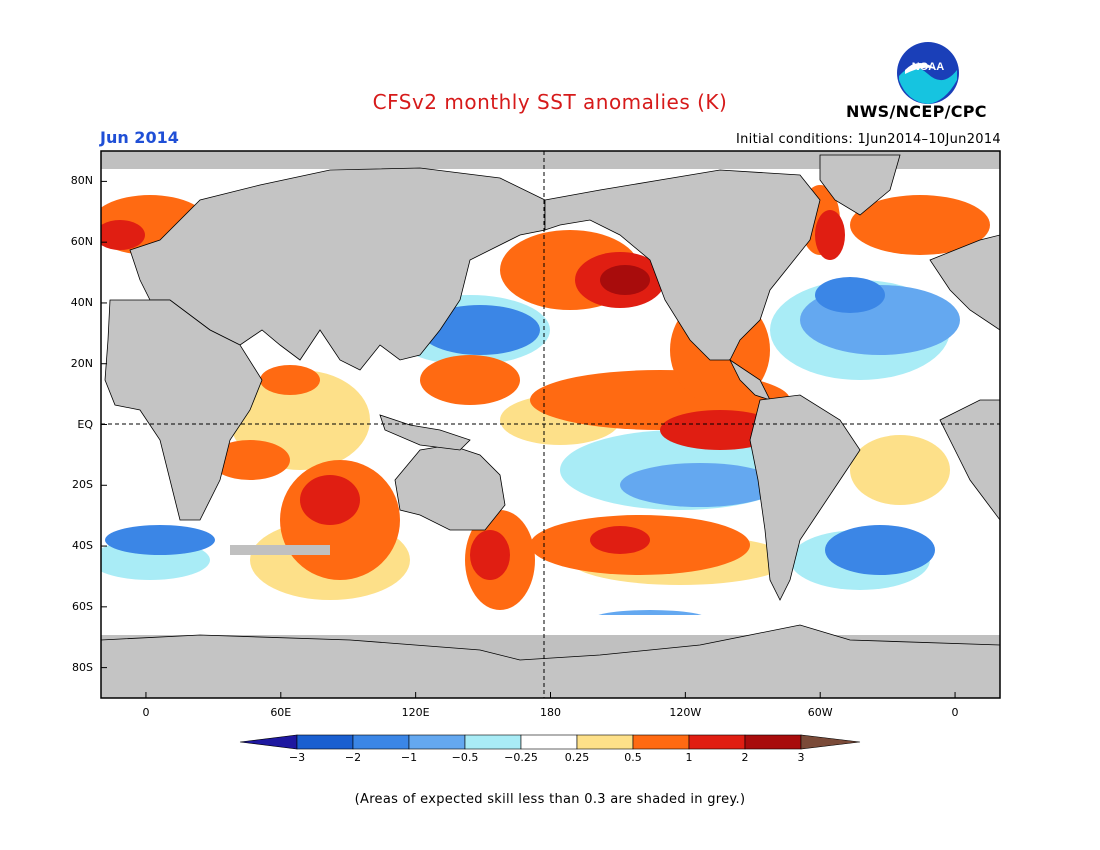  Describe the element at coordinates (465, 757) in the screenshot. I see `colorbar-label: −0.5` at that location.